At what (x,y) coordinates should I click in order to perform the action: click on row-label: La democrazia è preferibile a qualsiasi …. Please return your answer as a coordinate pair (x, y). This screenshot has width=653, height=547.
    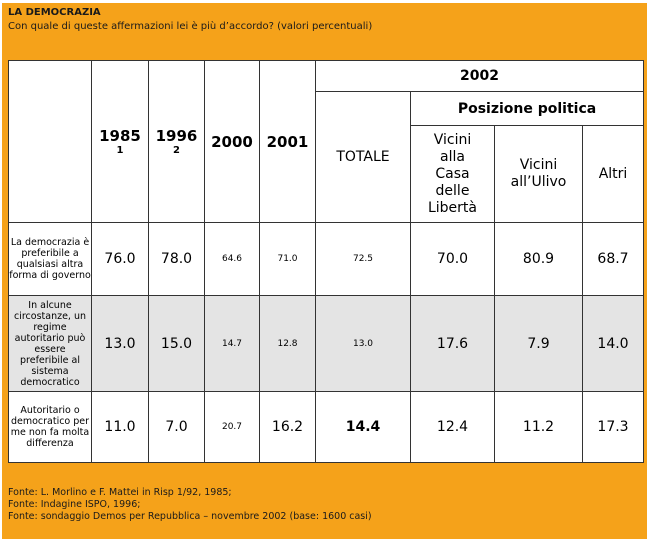
    Looking at the image, I should click on (50, 259).